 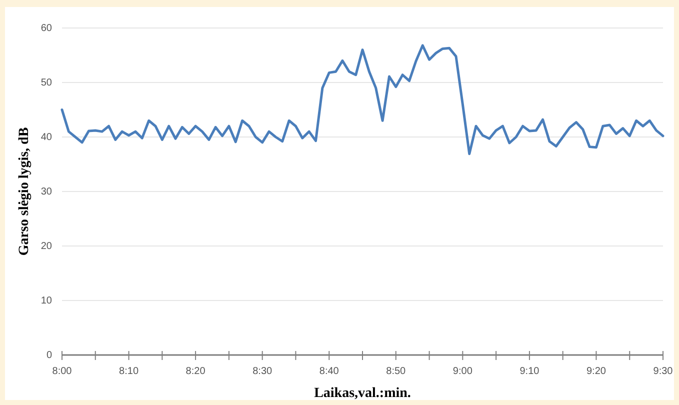 I want to click on y-tick-label: 10, so click(x=46, y=301).